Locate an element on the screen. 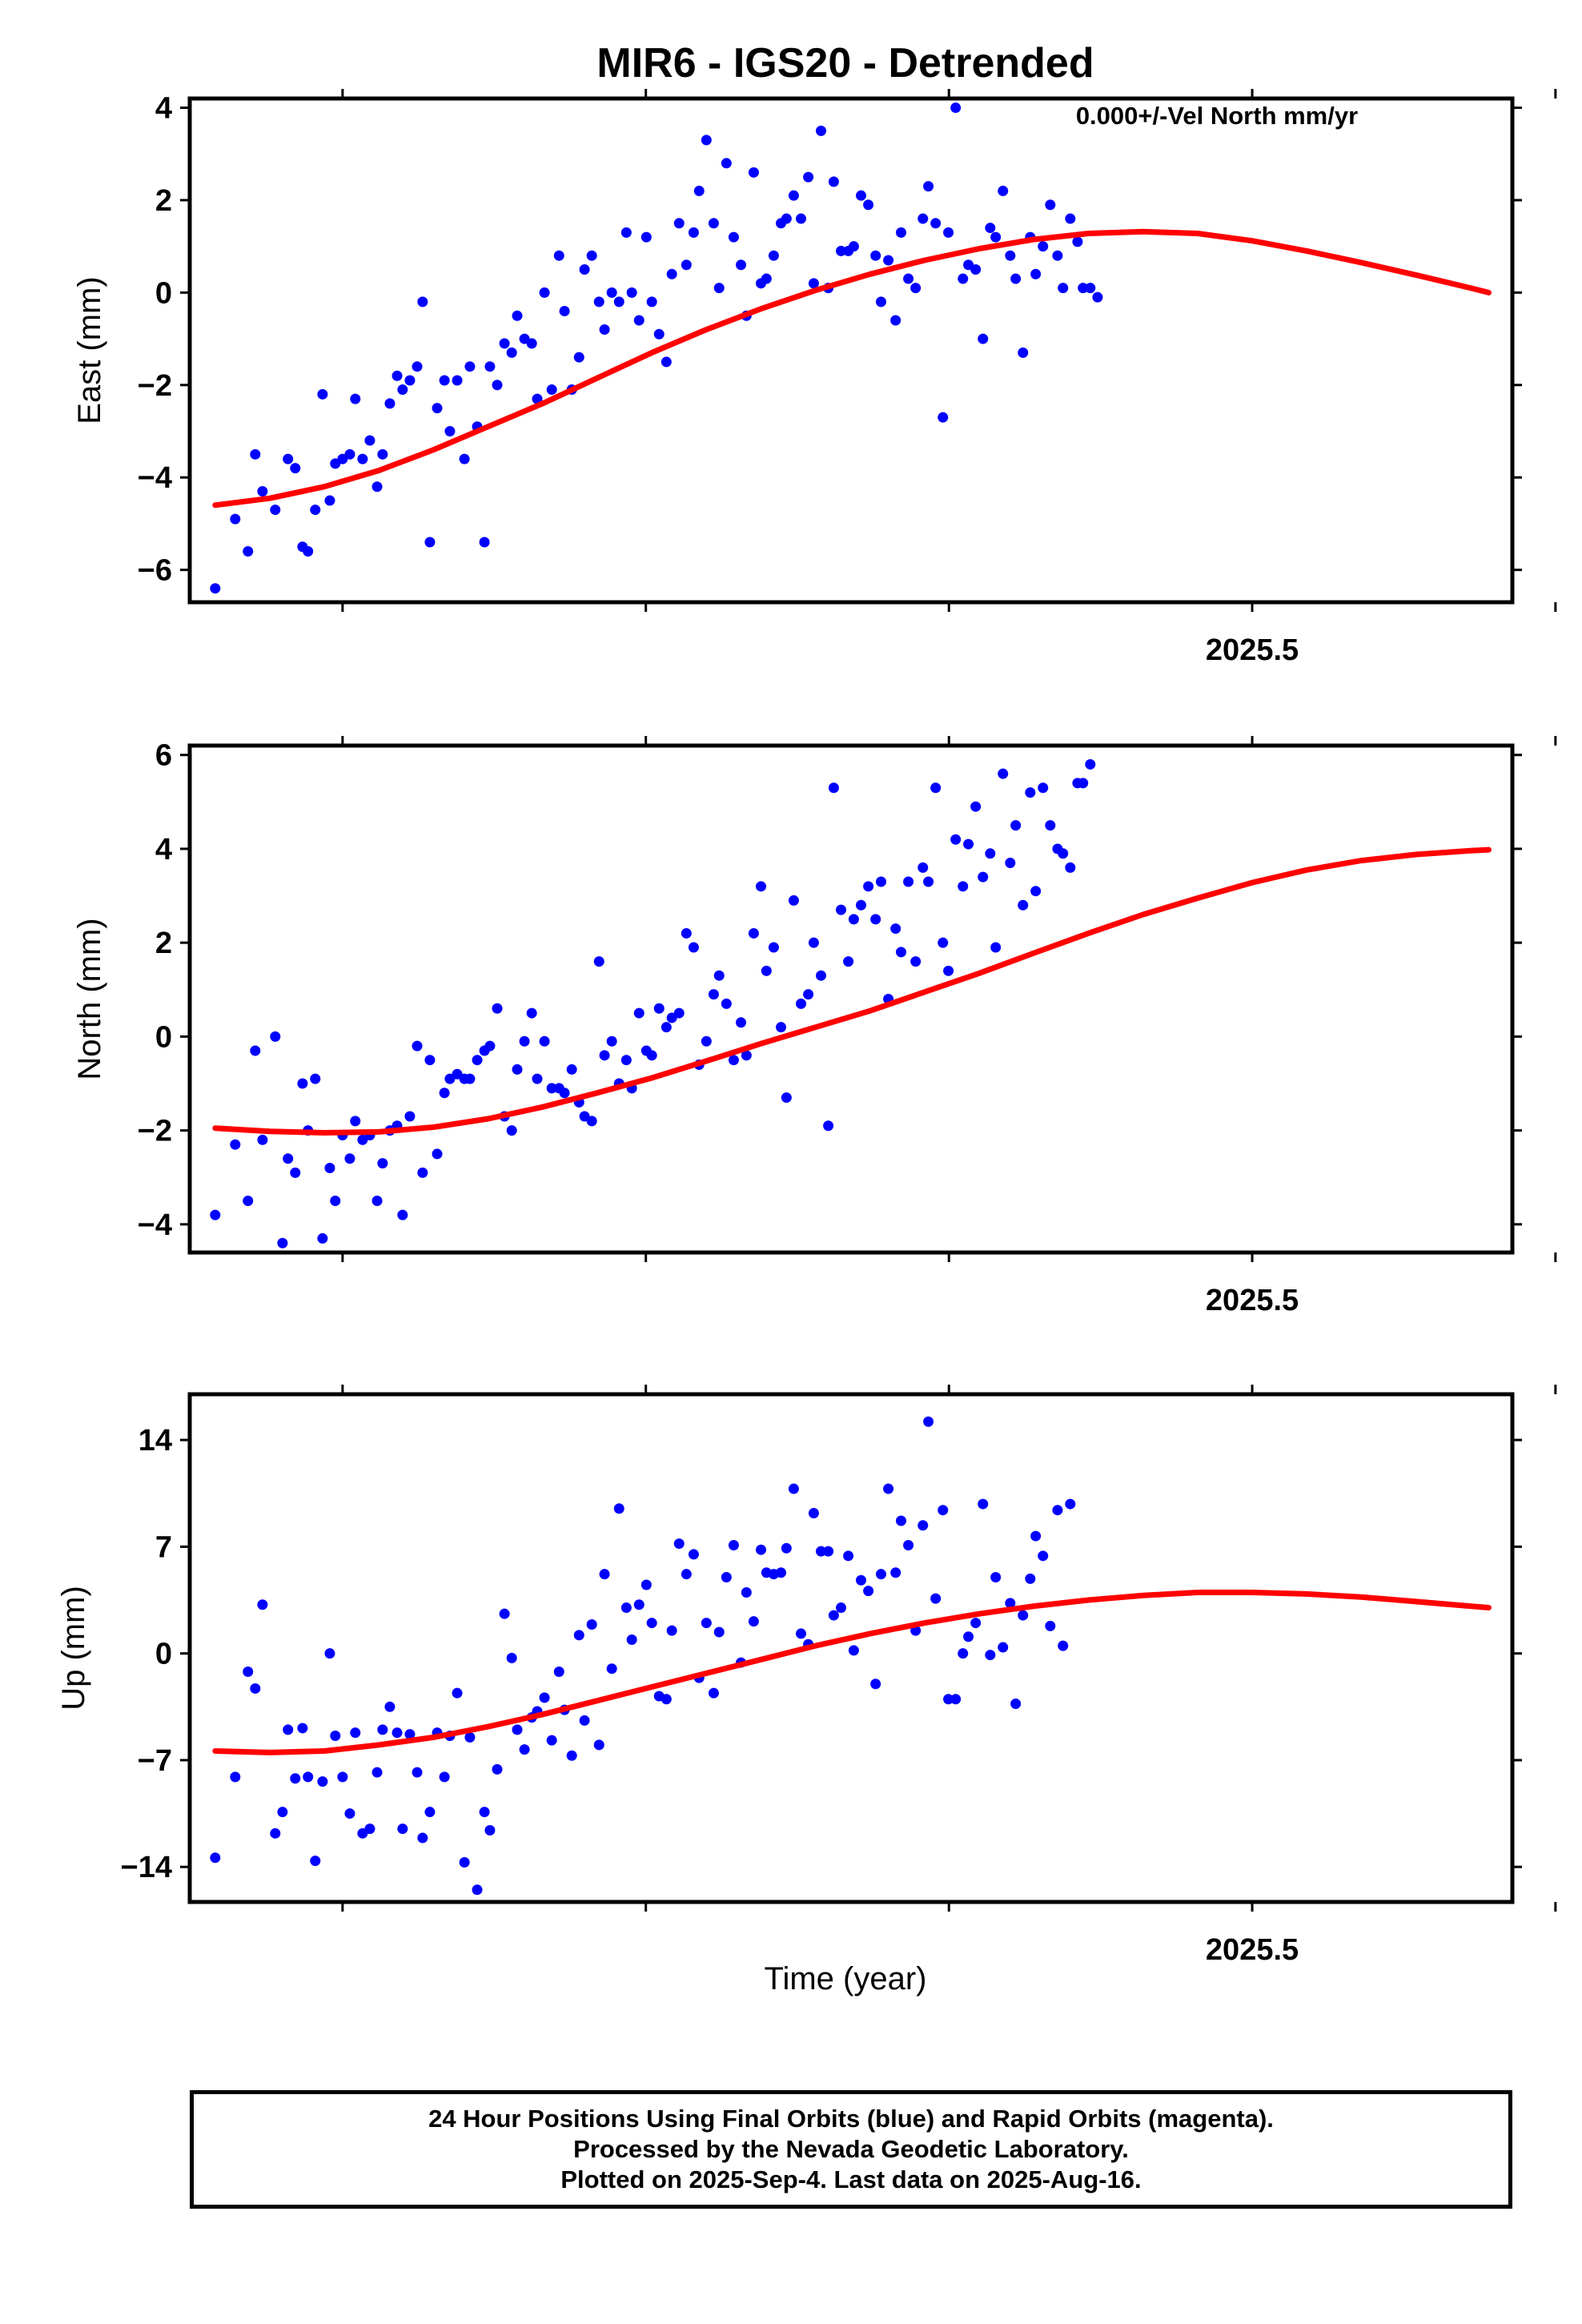 Image resolution: width=1582 pixels, height=2324 pixels. y-tick-label: −6 is located at coordinates (155, 571).